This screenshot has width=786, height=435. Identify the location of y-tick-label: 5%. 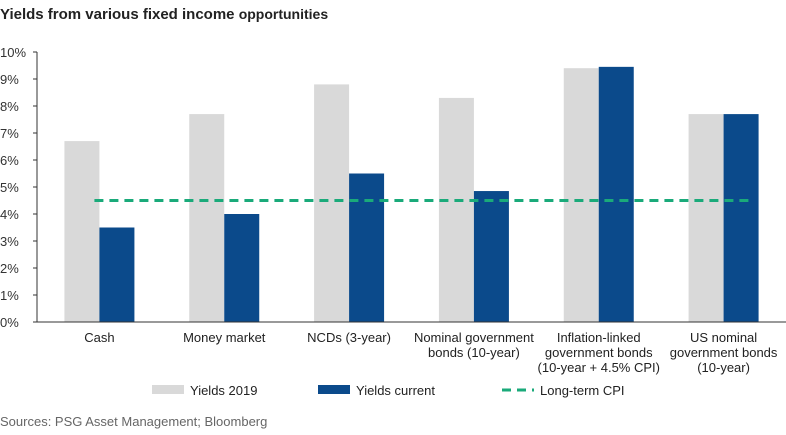
(9, 187).